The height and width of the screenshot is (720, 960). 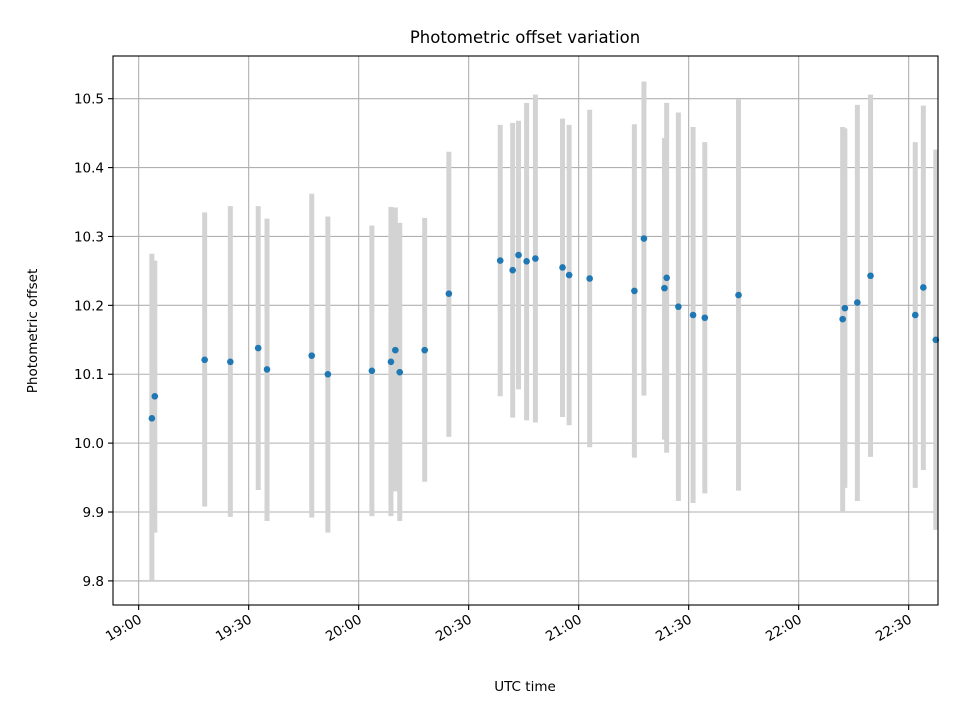 I want to click on chart-title: Photometric offset variation, so click(x=525, y=37).